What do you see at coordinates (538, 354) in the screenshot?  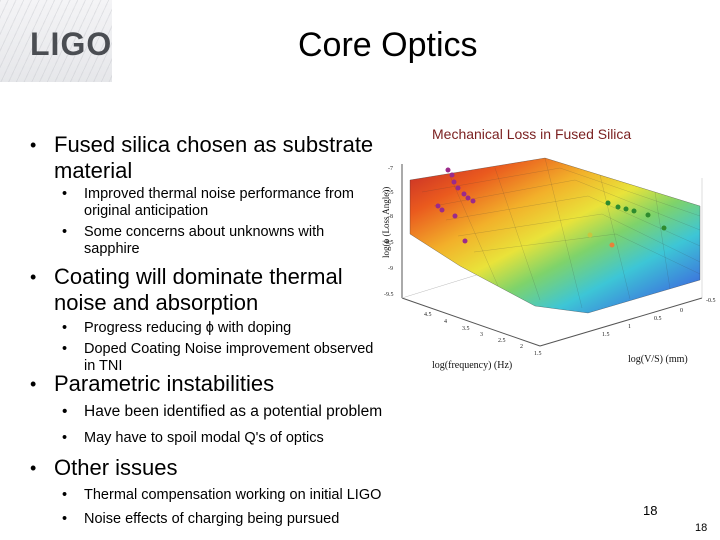 I see `x-tick: 1.5` at bounding box center [538, 354].